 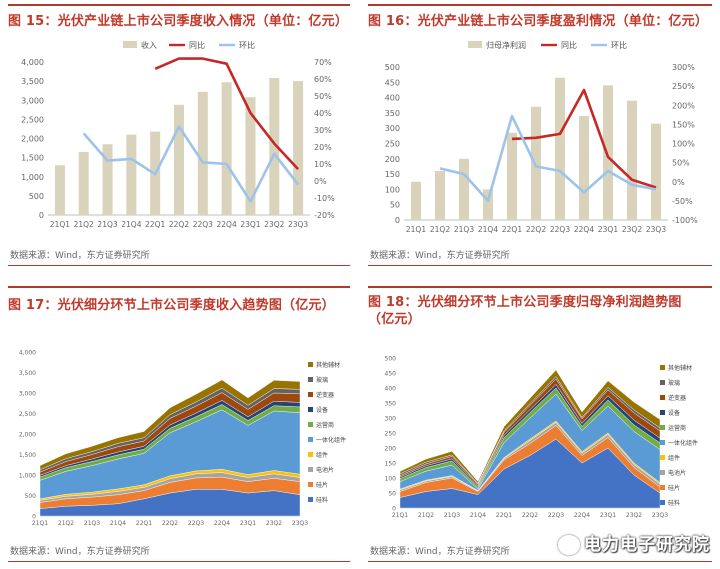 What do you see at coordinates (683, 124) in the screenshot?
I see `y-tick-label-right: 150%` at bounding box center [683, 124].